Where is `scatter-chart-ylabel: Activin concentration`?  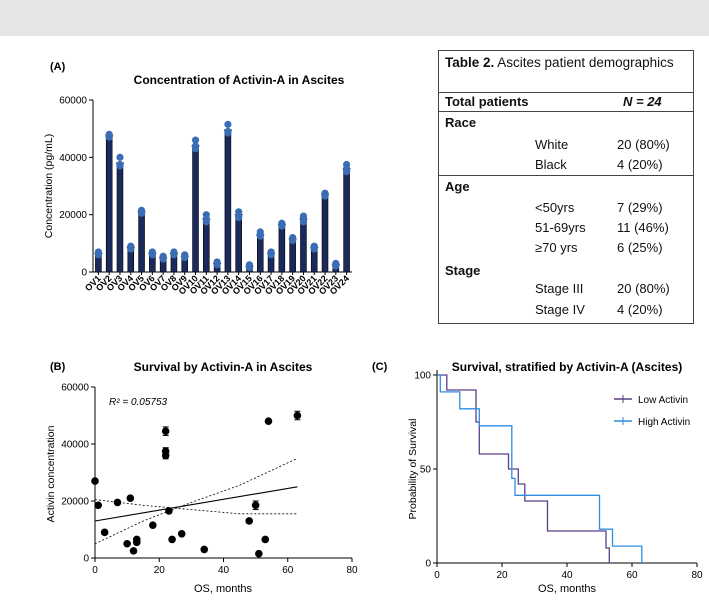 scatter-chart-ylabel: Activin concentration is located at coordinates (51, 473).